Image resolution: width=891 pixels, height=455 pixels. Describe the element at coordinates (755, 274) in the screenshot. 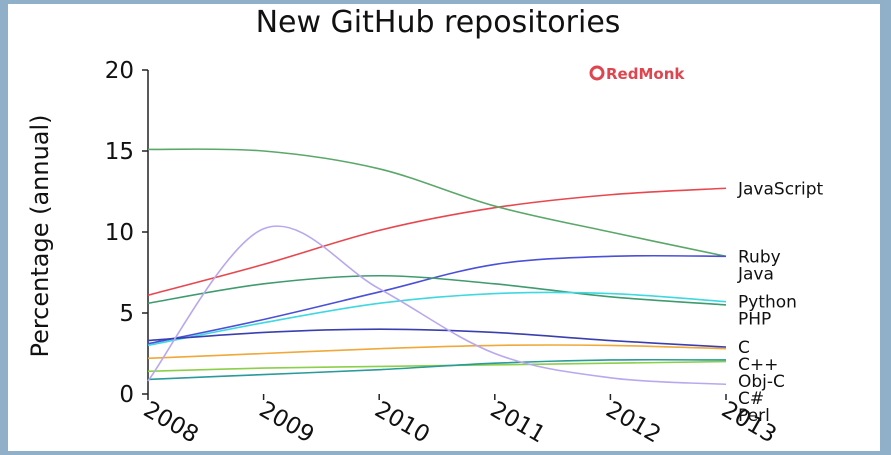

I see `series-label-java: Java` at that location.